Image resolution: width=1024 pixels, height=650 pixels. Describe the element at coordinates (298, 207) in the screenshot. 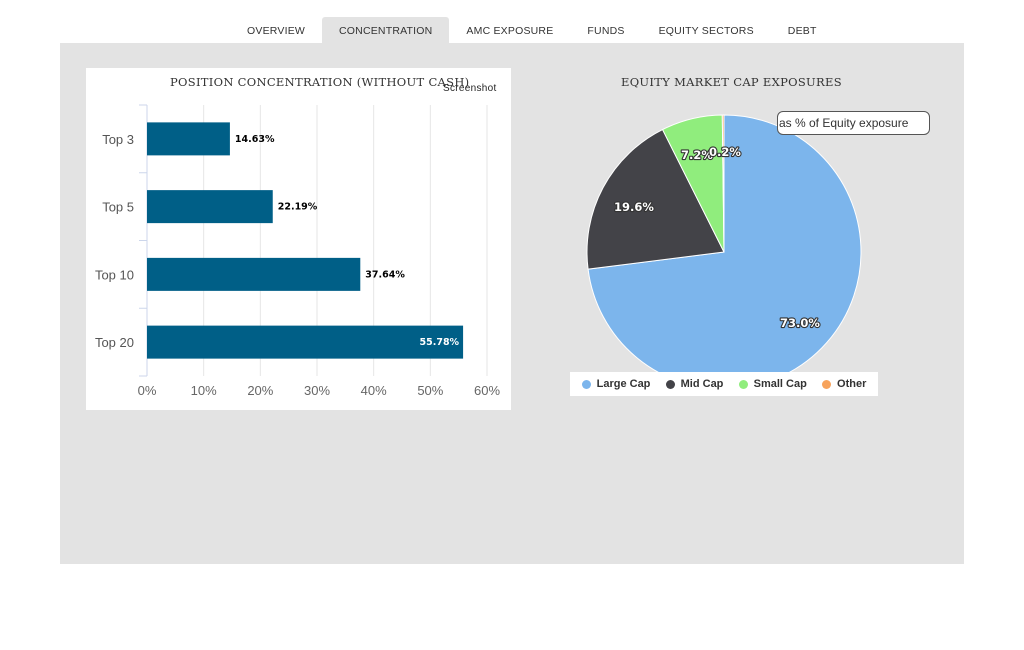

I see `bar-data-label: 22.19%` at that location.